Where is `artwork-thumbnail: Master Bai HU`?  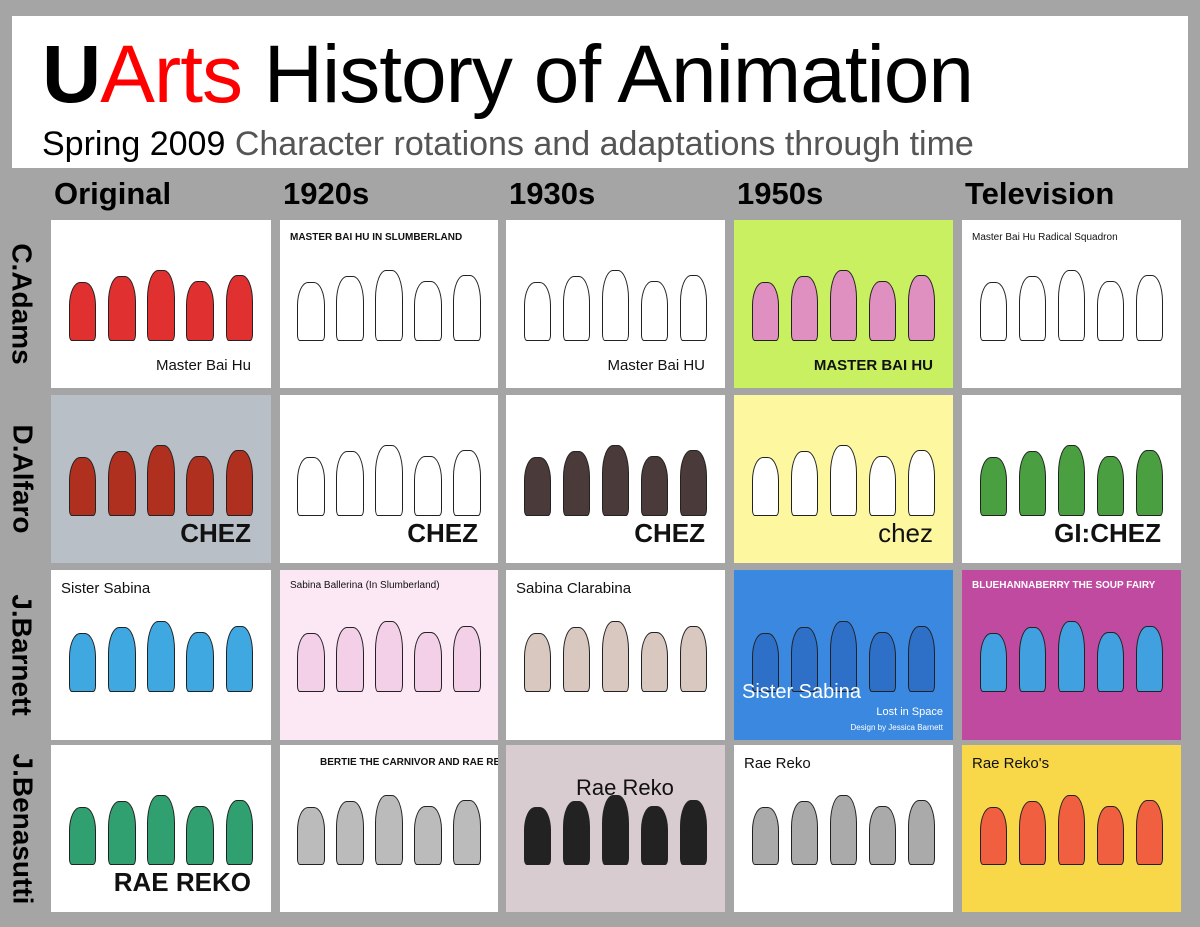 artwork-thumbnail: Master Bai HU is located at coordinates (615, 304).